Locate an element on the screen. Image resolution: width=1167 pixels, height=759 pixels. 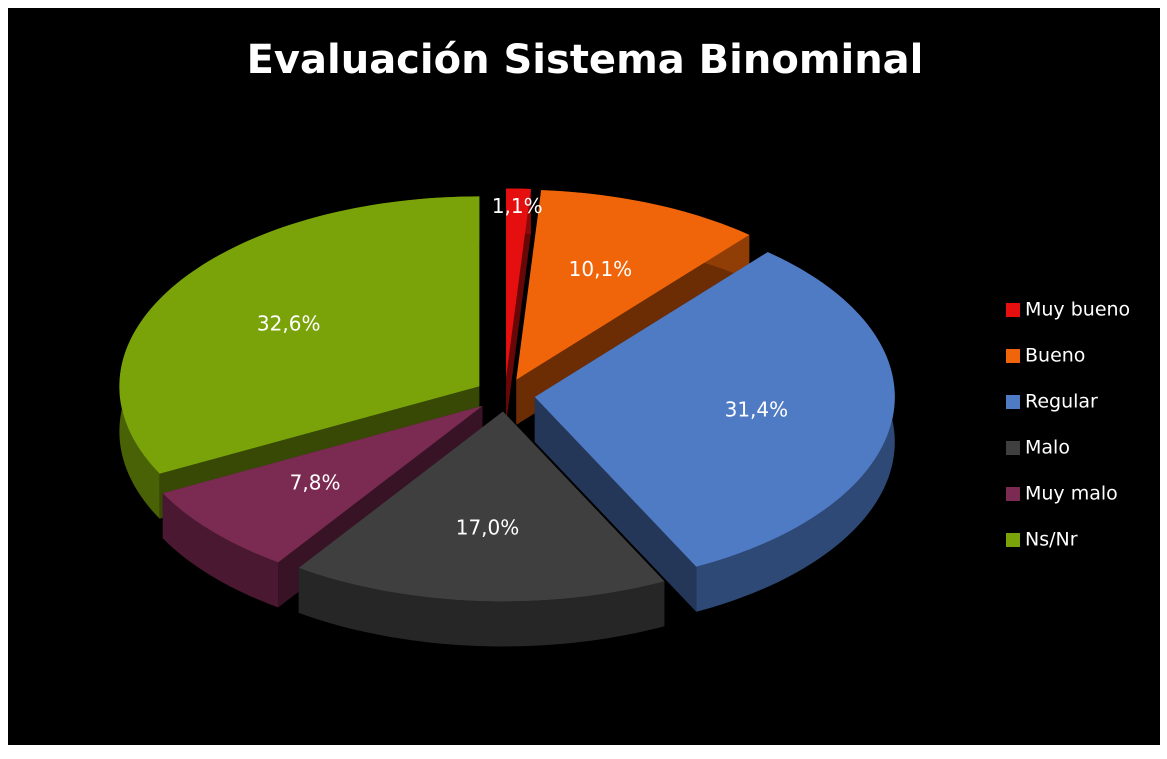
chart-title: Evaluación Sistema Binominal is located at coordinates (585, 60).